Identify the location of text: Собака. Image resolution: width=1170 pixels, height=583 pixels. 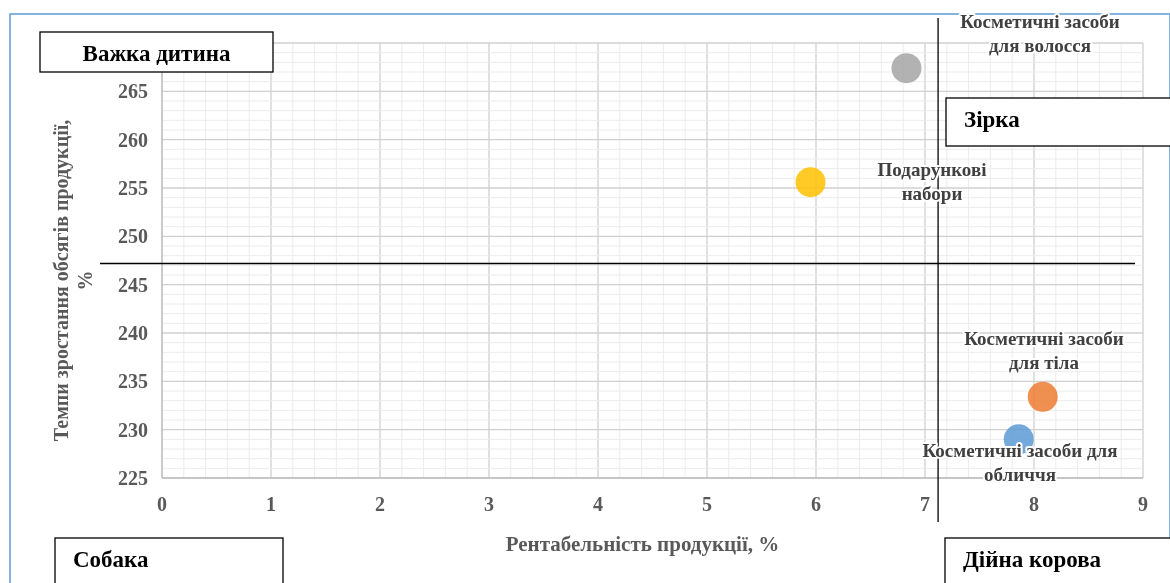
(111, 559).